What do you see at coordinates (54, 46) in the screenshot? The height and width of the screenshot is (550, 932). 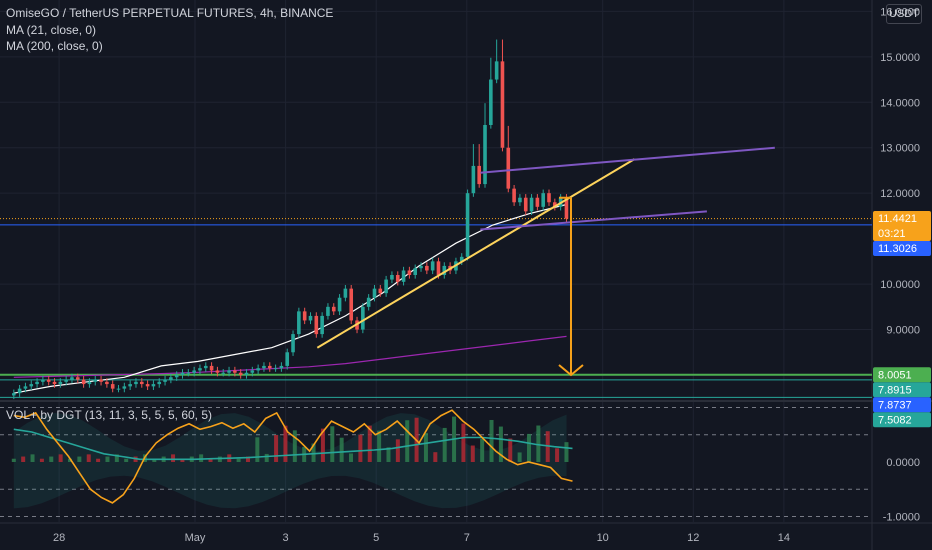 I see `ma200-legend: MA (200, close, 0)` at bounding box center [54, 46].